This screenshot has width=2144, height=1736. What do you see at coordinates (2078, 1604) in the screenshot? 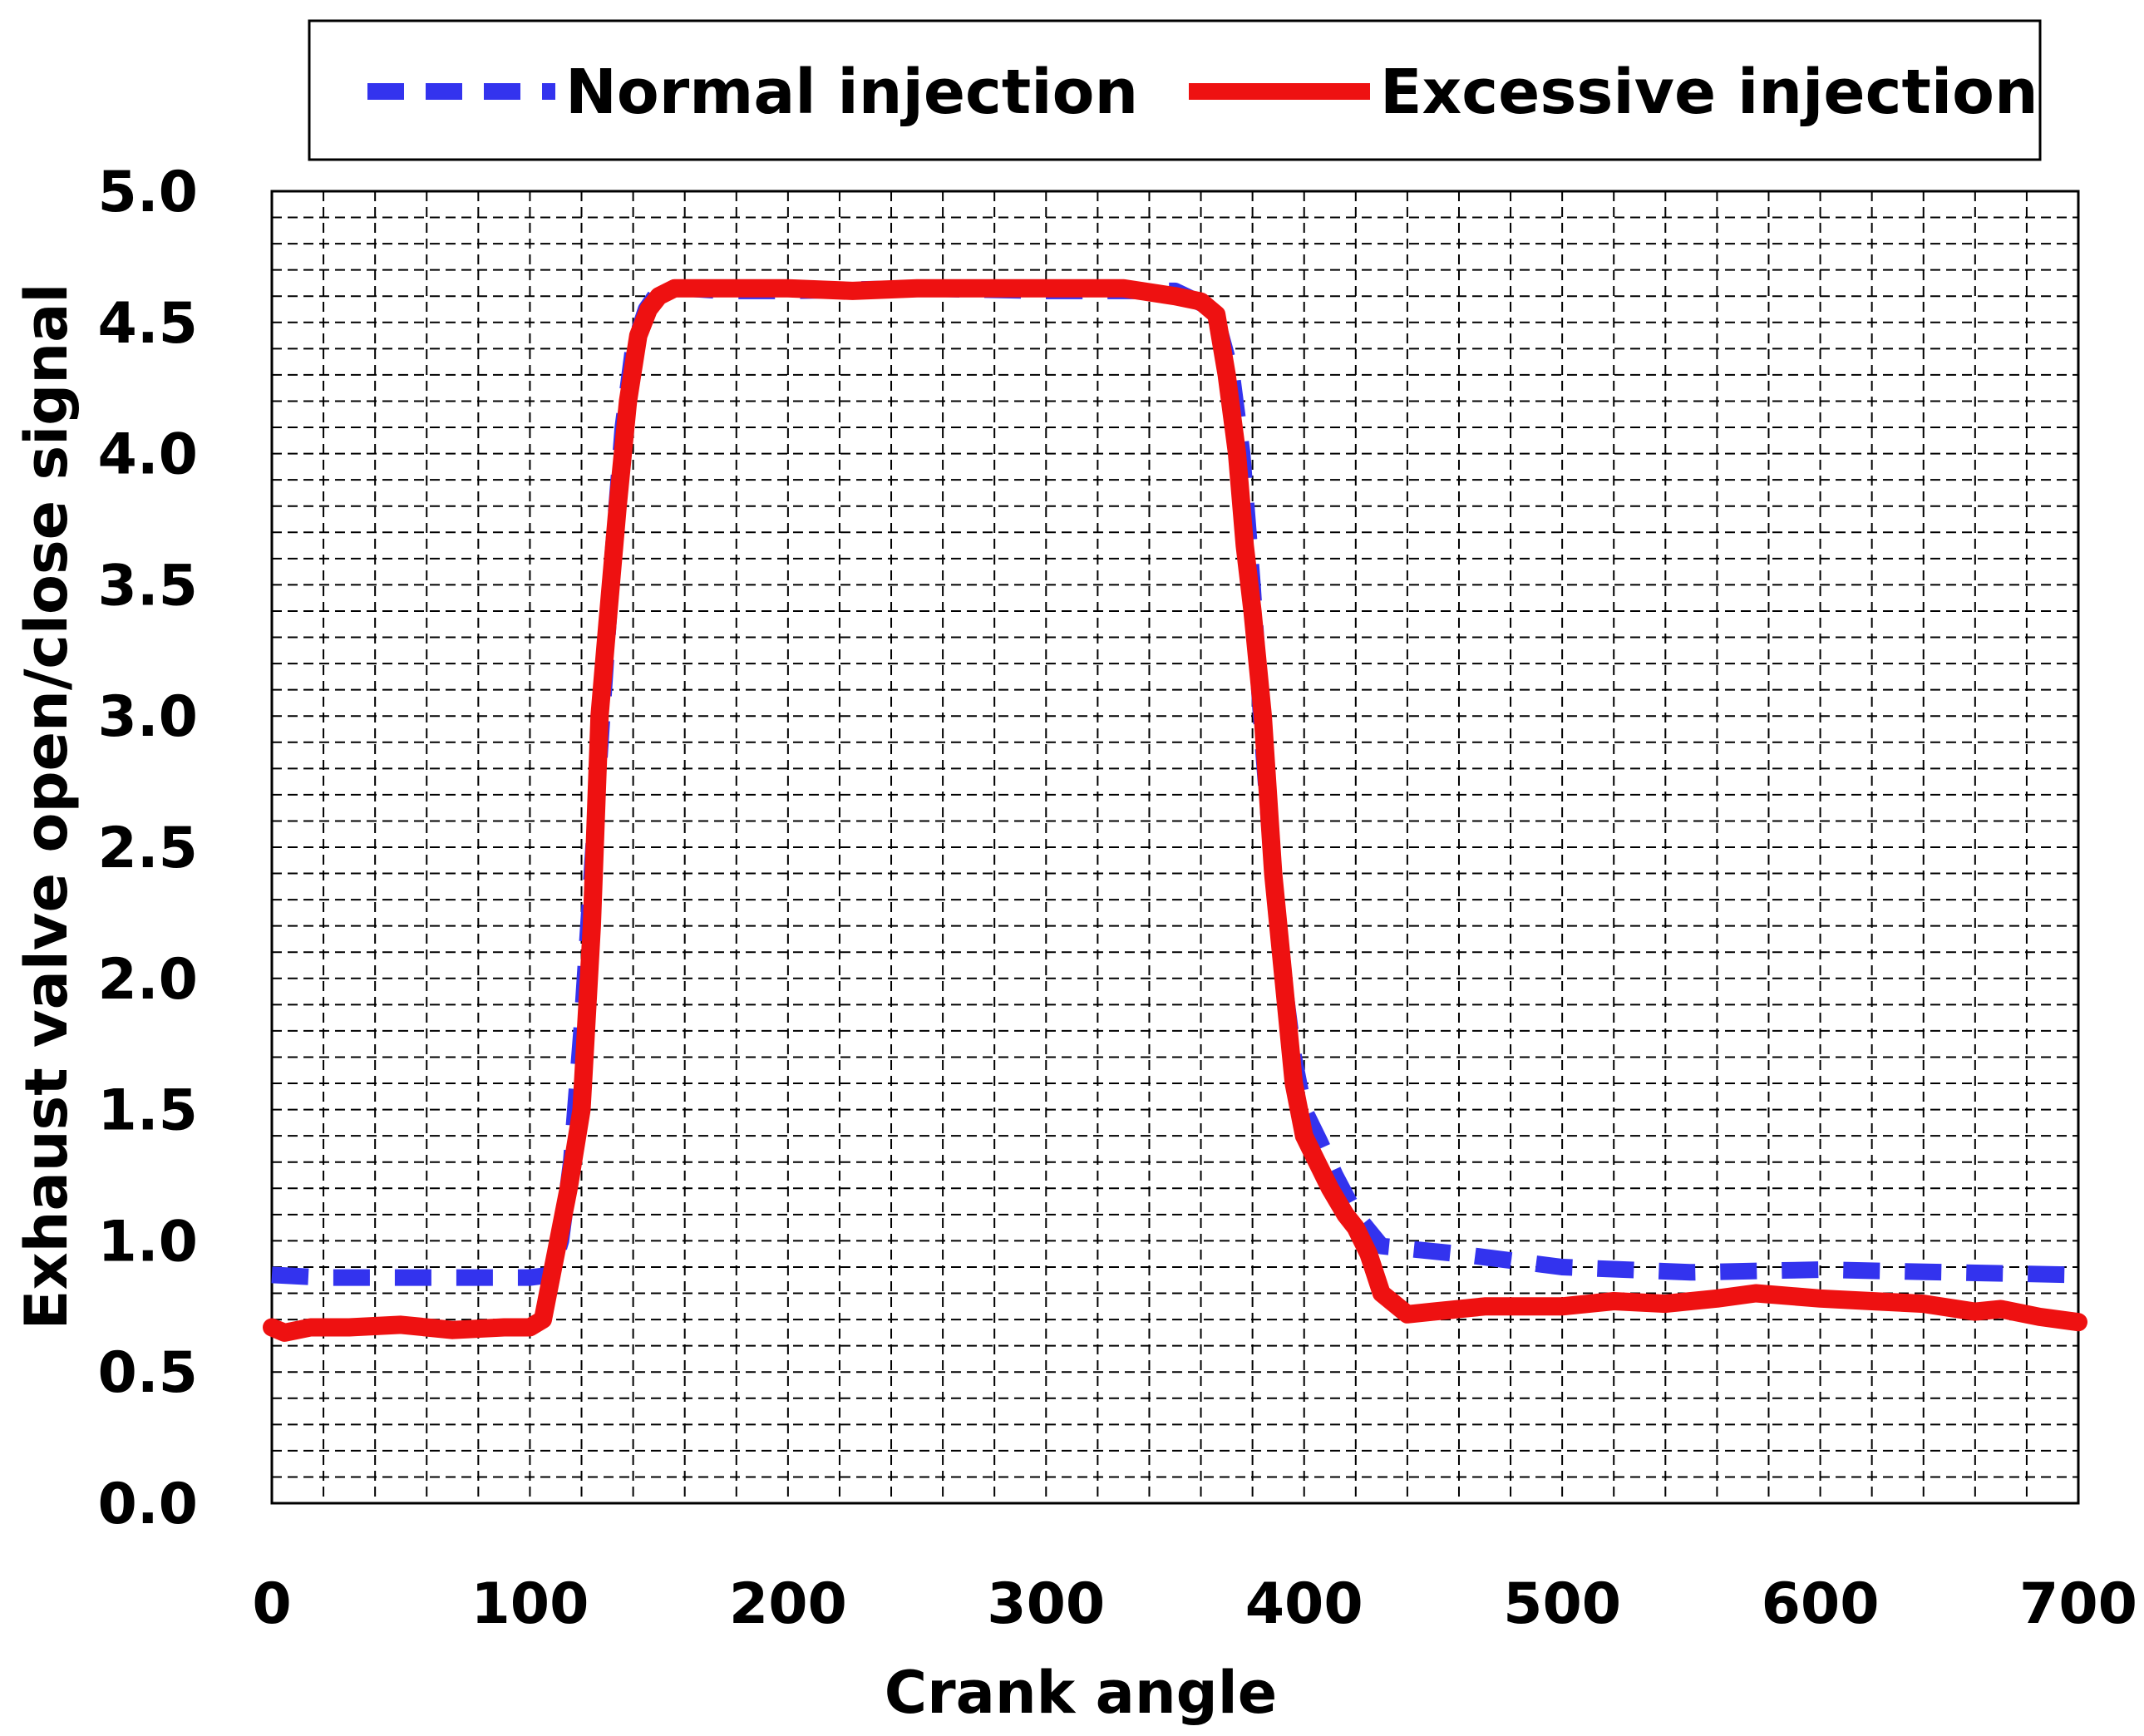
I see `x-tick-label: 700` at bounding box center [2078, 1604].